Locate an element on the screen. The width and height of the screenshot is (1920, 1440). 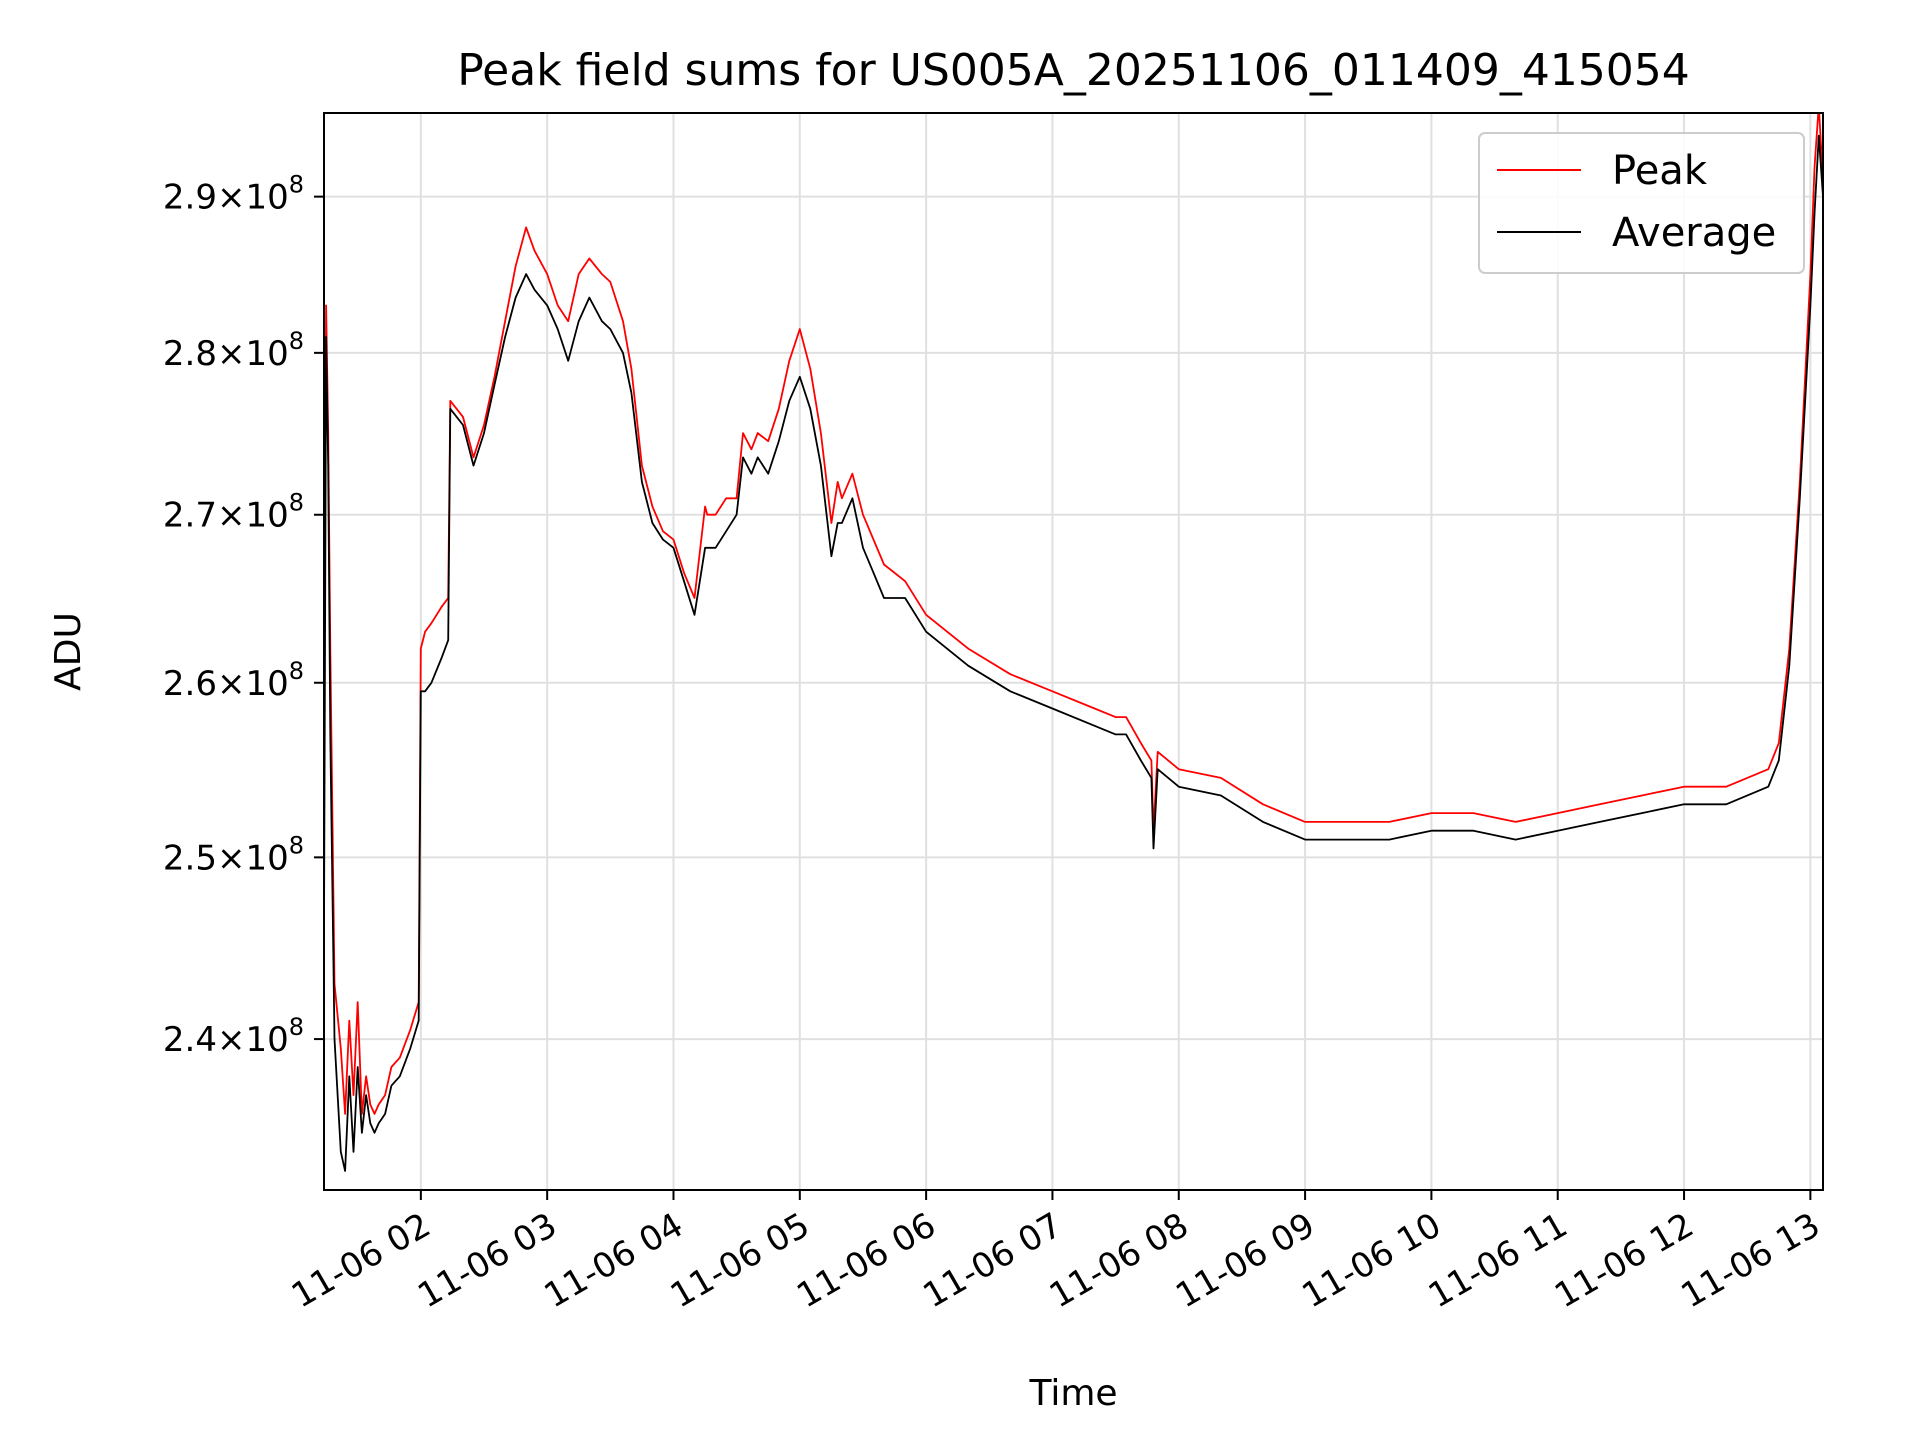
y-tick-mantissa: 2.9 is located at coordinates (190, 198).